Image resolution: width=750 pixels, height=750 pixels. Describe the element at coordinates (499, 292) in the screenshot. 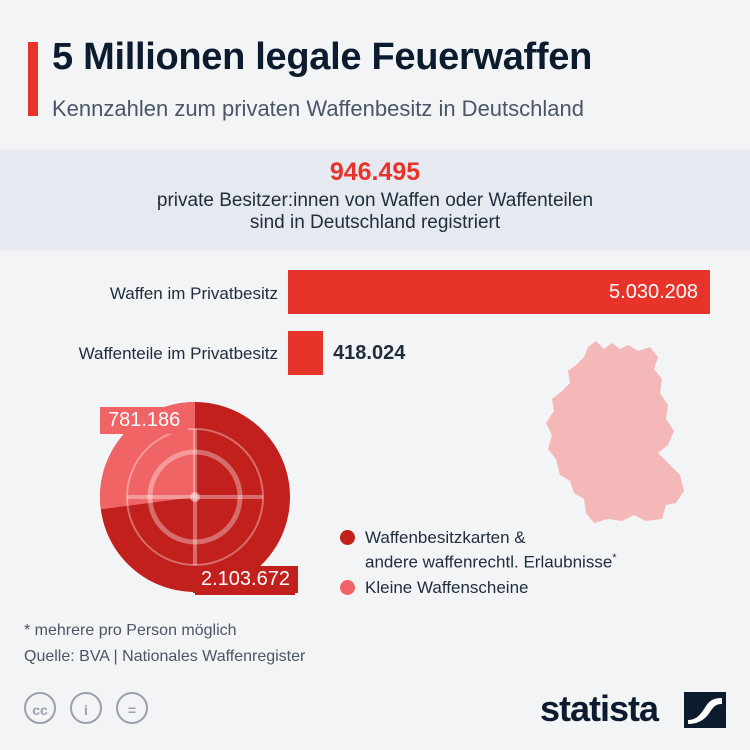

I see `bar-waffen: 5.030.208` at that location.